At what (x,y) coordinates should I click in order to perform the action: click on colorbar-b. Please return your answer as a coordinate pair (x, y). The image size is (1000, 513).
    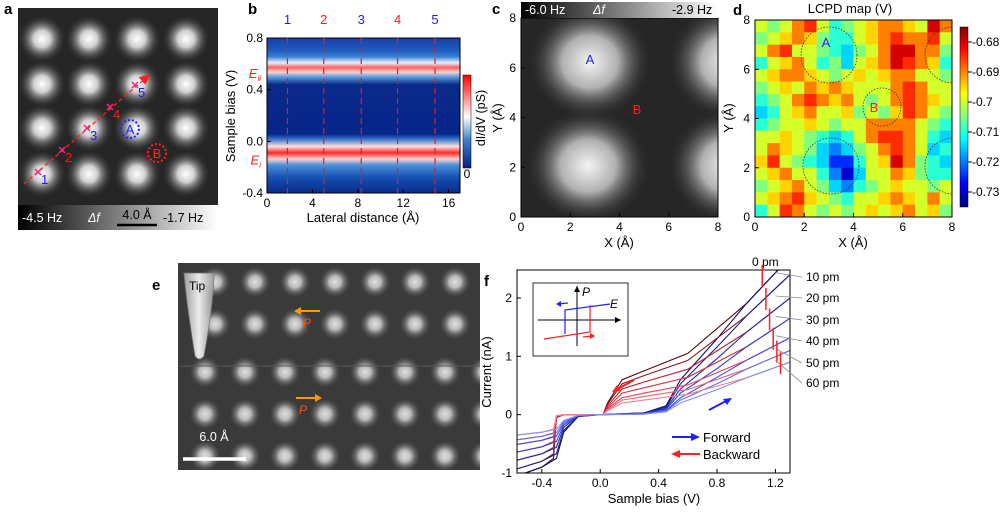
    Looking at the image, I should click on (467, 121).